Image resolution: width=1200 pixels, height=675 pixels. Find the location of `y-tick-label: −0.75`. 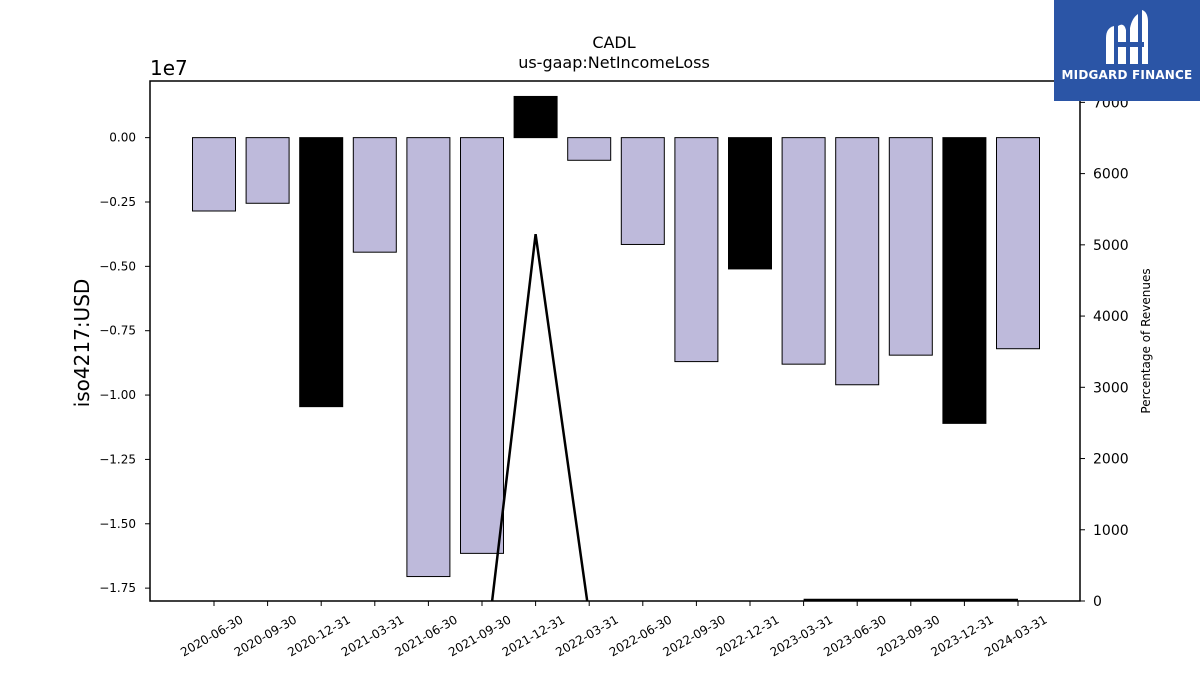

y-tick-label: −0.75 is located at coordinates (117, 331).